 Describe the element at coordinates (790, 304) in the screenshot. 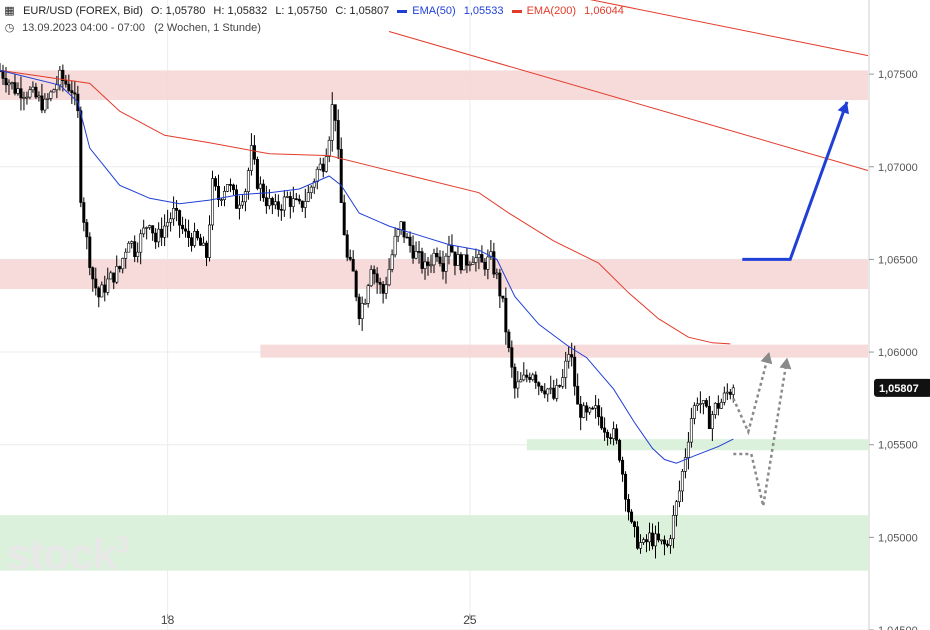

I see `scenario-arrows` at that location.